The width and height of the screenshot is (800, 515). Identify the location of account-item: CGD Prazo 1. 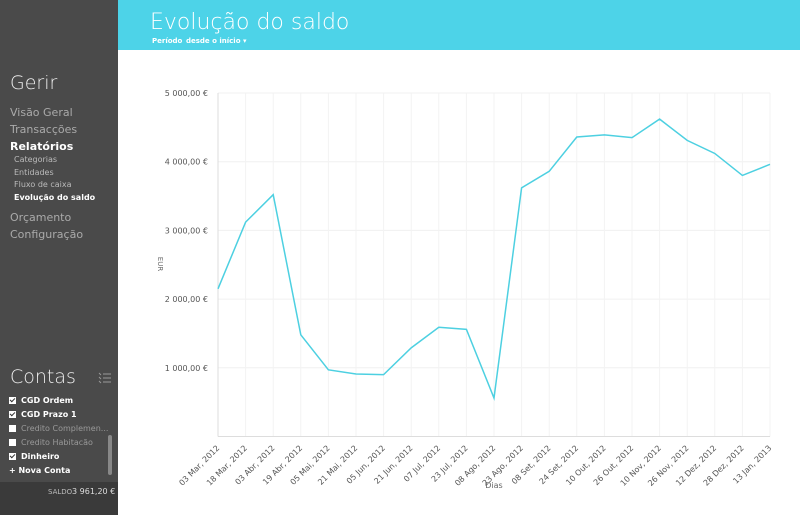
(43, 414).